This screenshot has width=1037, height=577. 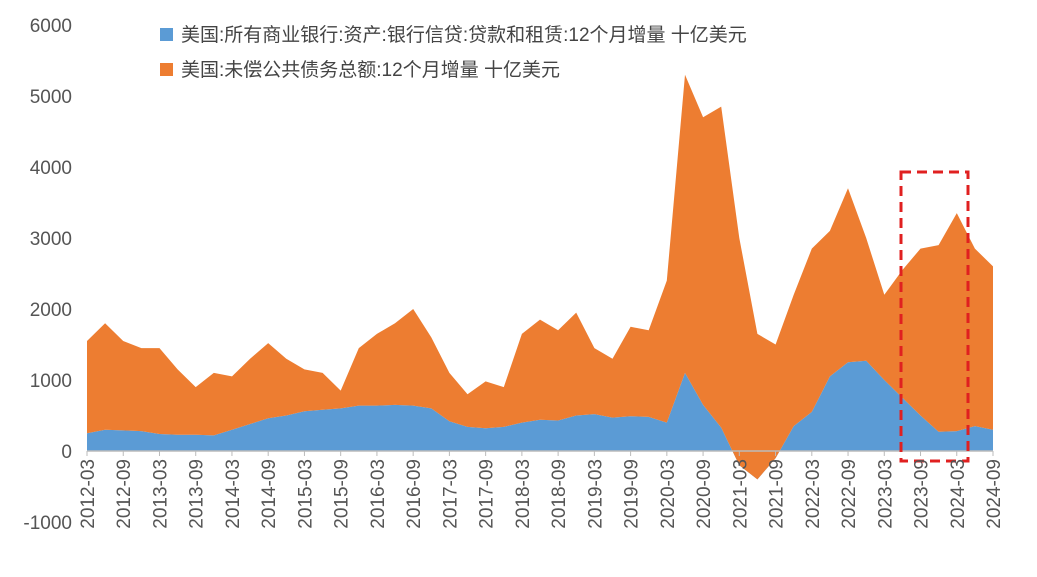 What do you see at coordinates (464, 35) in the screenshot?
I see `legend-label: 美国:所有商业银行:资产:银行信贷:贷款和租赁:12个月增量 十亿美元` at bounding box center [464, 35].